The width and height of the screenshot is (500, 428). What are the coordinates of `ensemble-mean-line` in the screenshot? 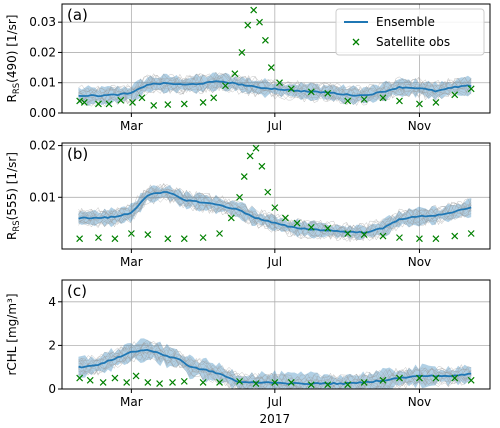 It's located at (275, 212).